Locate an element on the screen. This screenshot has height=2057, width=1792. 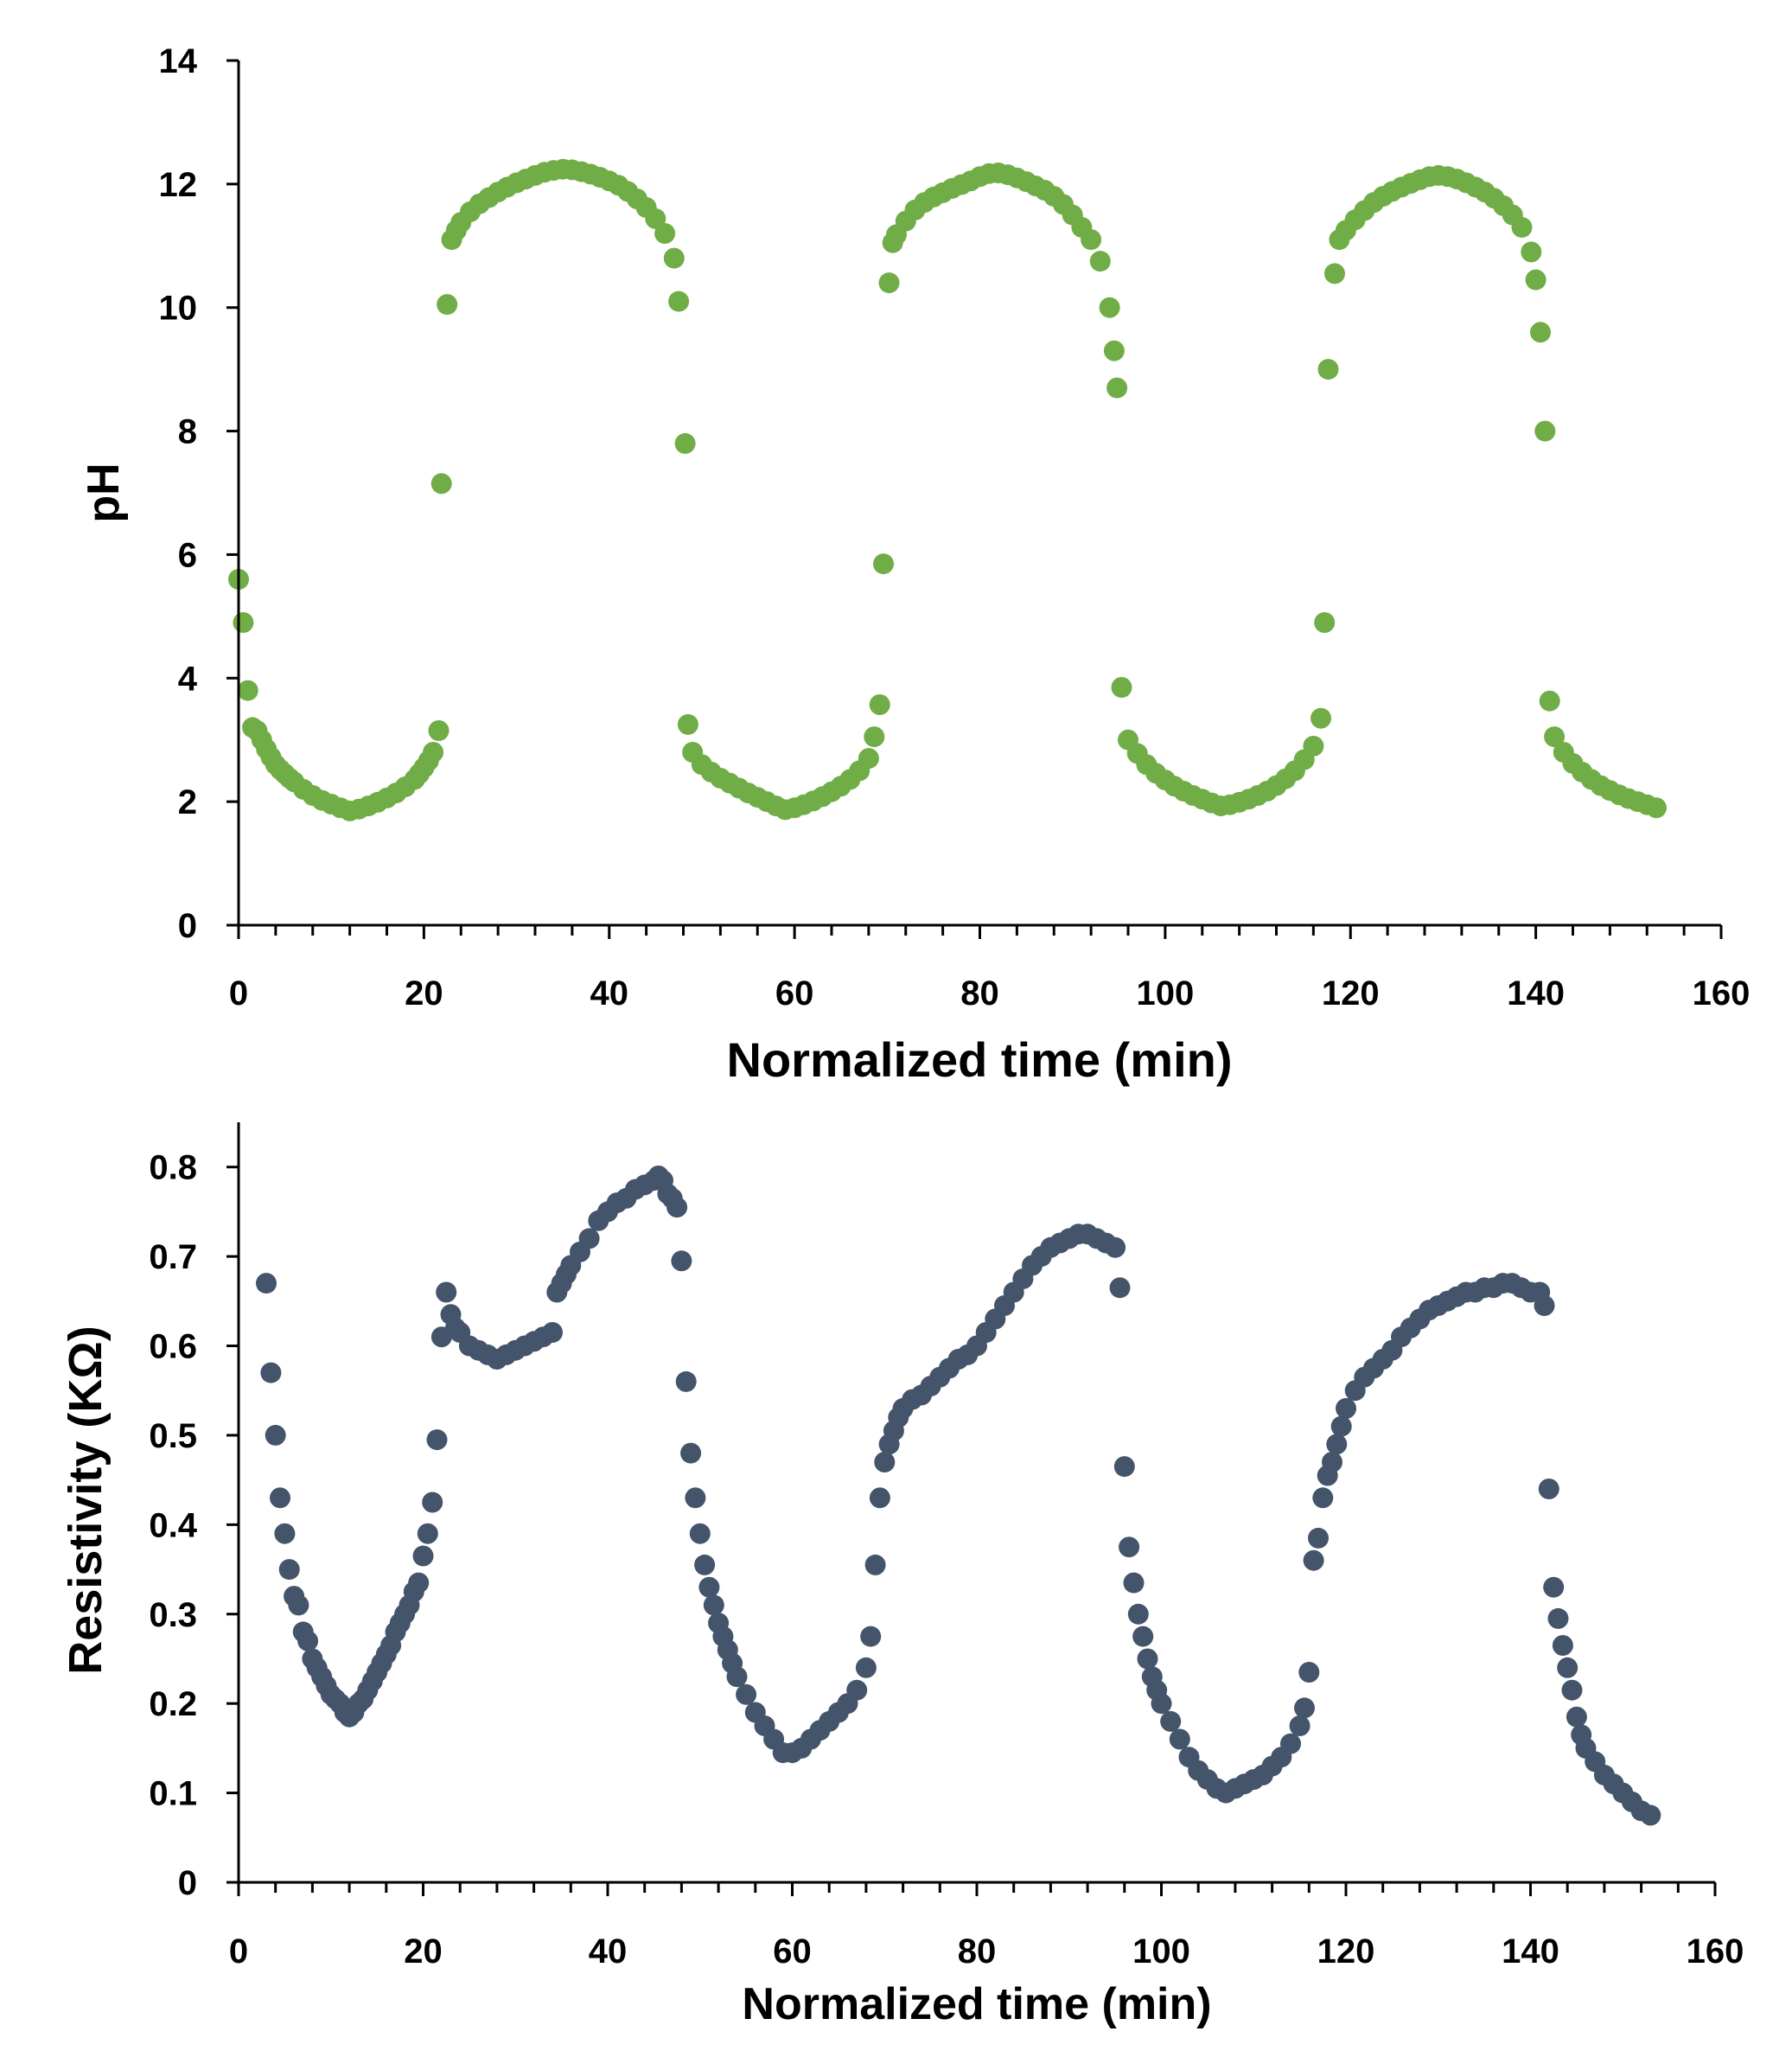
resistivity-y-tick-label: 0.1 is located at coordinates (173, 1794).